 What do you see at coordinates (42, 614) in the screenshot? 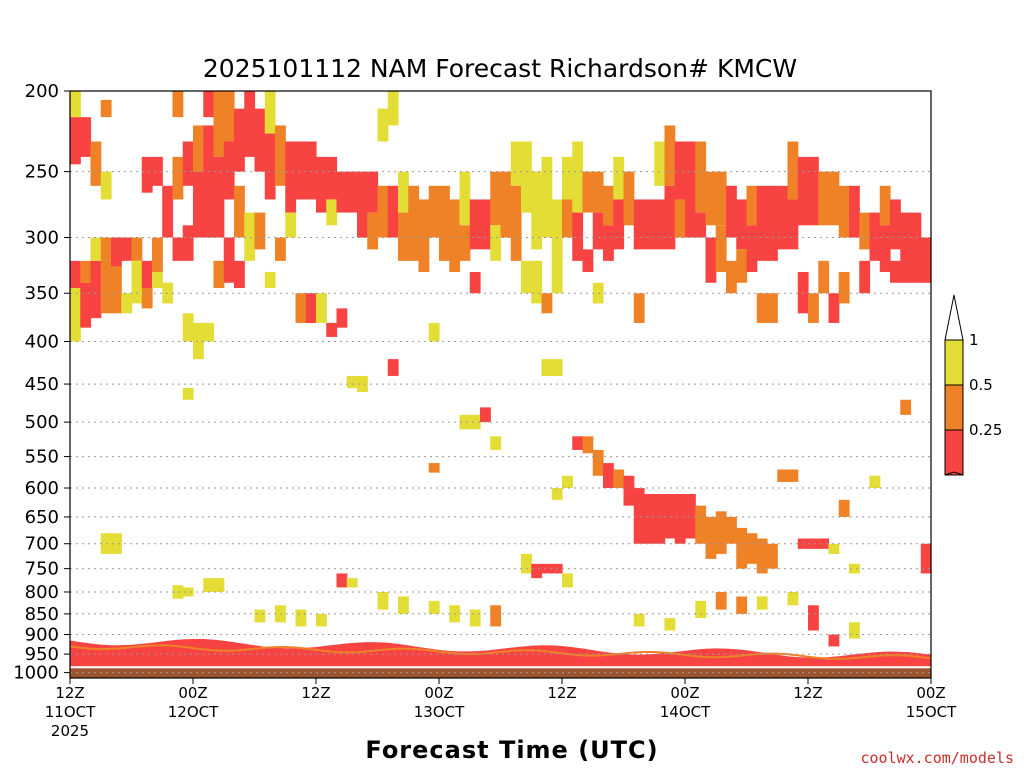
I see `y-tick-label: 850` at bounding box center [42, 614].